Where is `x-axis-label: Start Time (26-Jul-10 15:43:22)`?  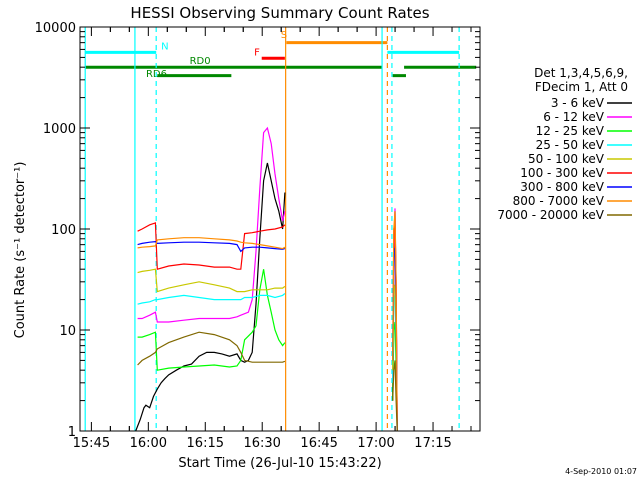 x-axis-label: Start Time (26-Jul-10 15:43:22) is located at coordinates (279, 463).